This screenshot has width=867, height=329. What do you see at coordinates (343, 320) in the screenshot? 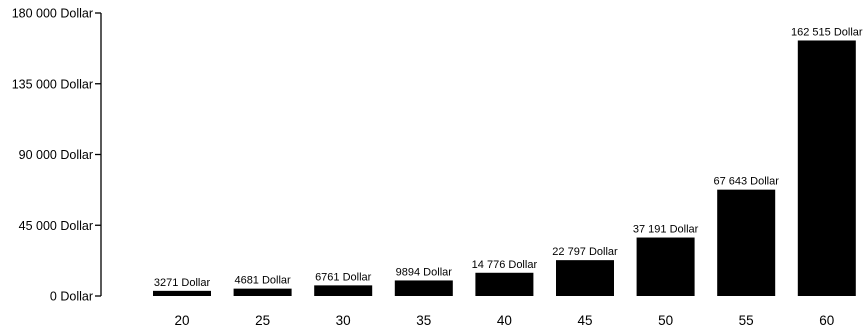
I see `x-tick-label-30: 30` at bounding box center [343, 320].